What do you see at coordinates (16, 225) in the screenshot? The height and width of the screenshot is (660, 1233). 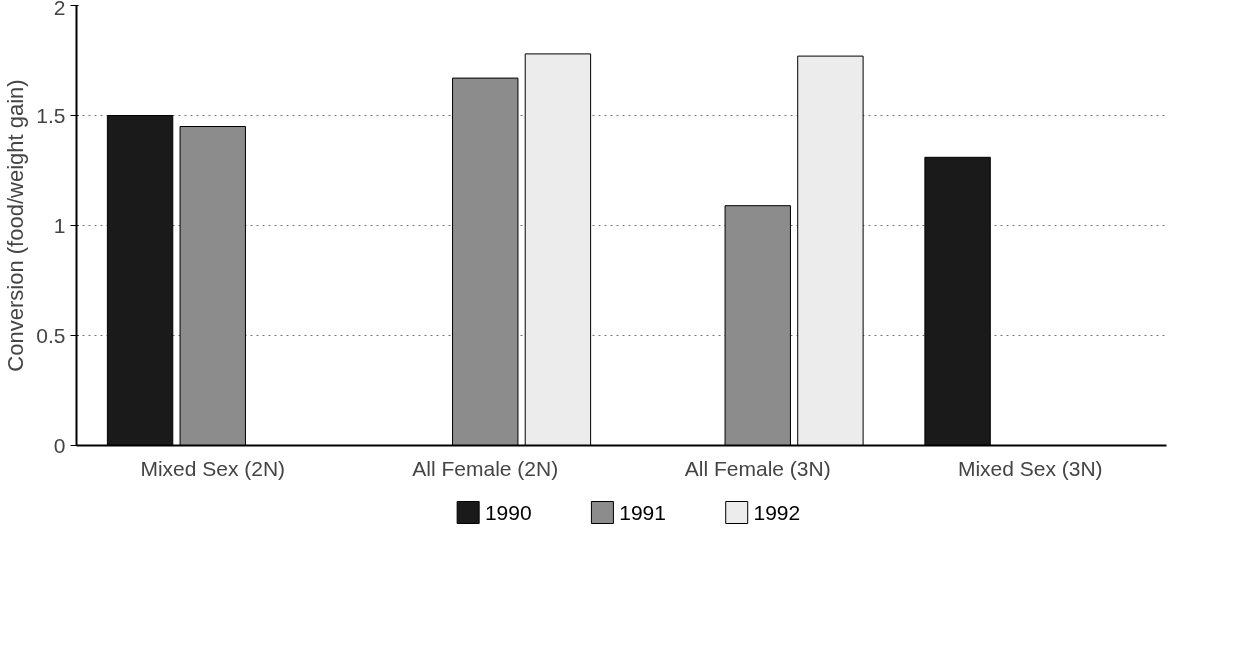 I see `y-axis-title: Conversion (food/weight gain)` at bounding box center [16, 225].